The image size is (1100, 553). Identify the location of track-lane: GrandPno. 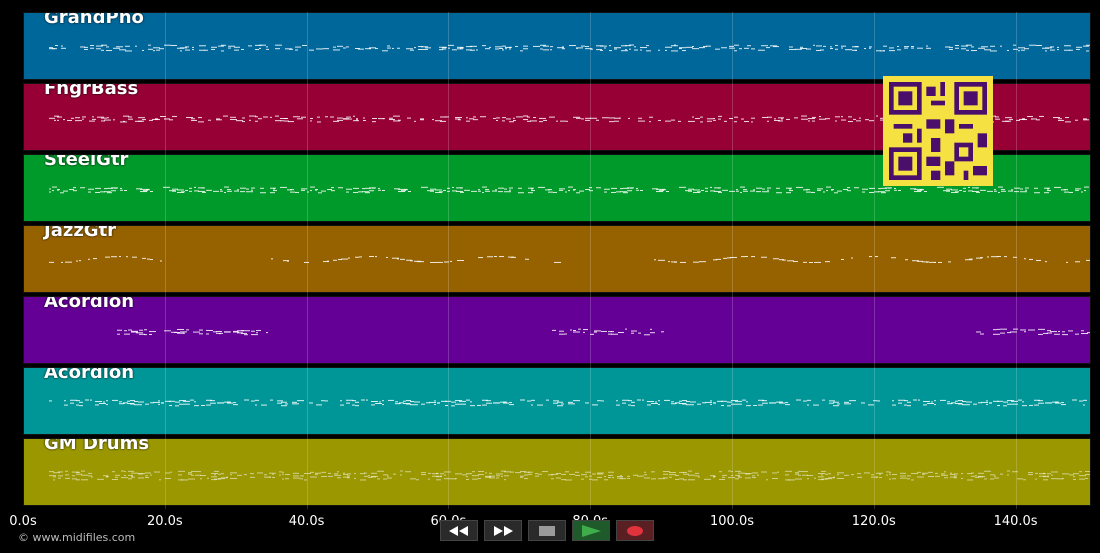
(557, 46).